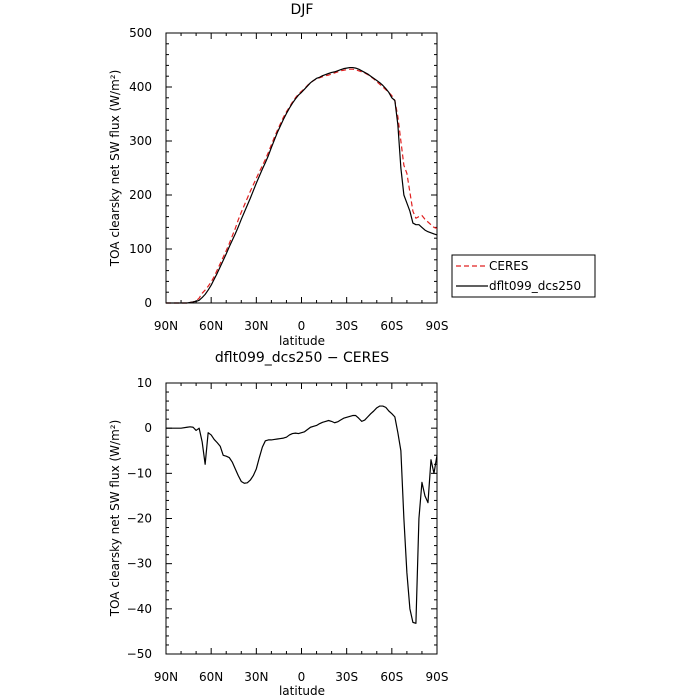 Image resolution: width=700 pixels, height=700 pixels. Describe the element at coordinates (391, 326) in the screenshot. I see `top-x-tick-label: 60S` at that location.